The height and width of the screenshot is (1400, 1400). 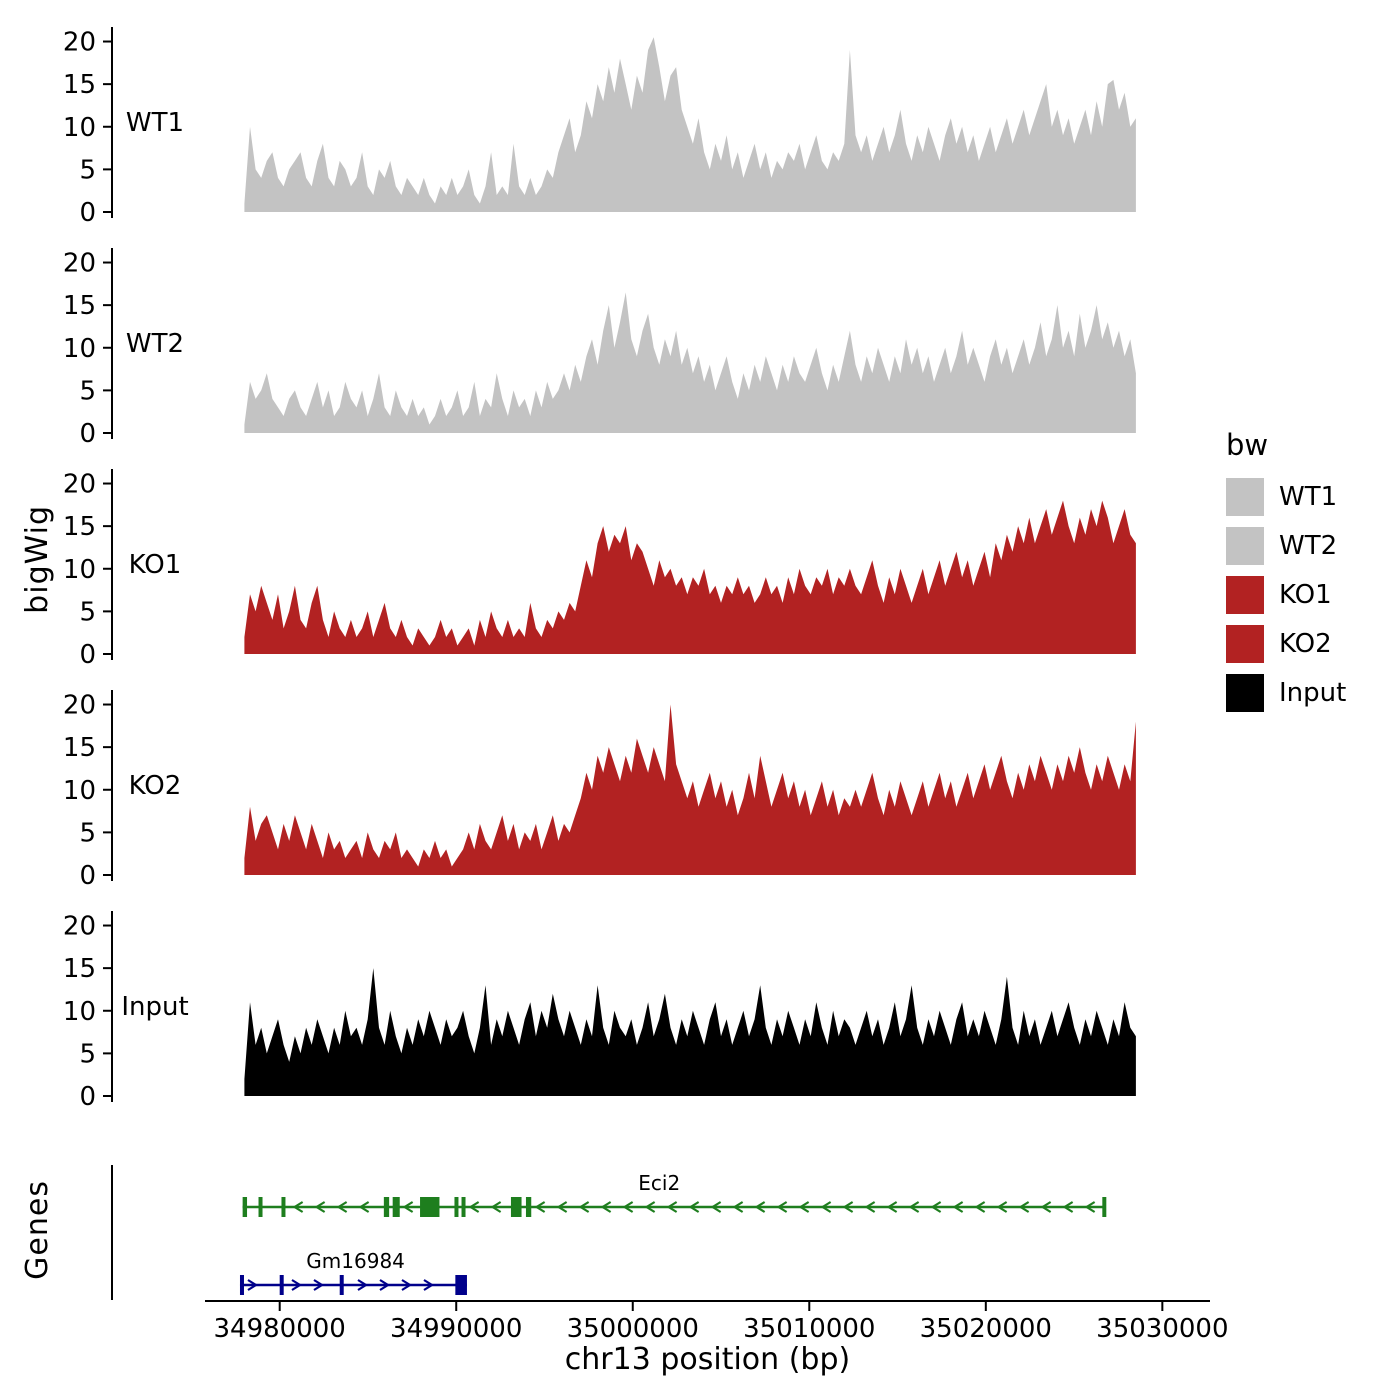 I want to click on legend-item-WT2: WT2, so click(x=1286, y=546).